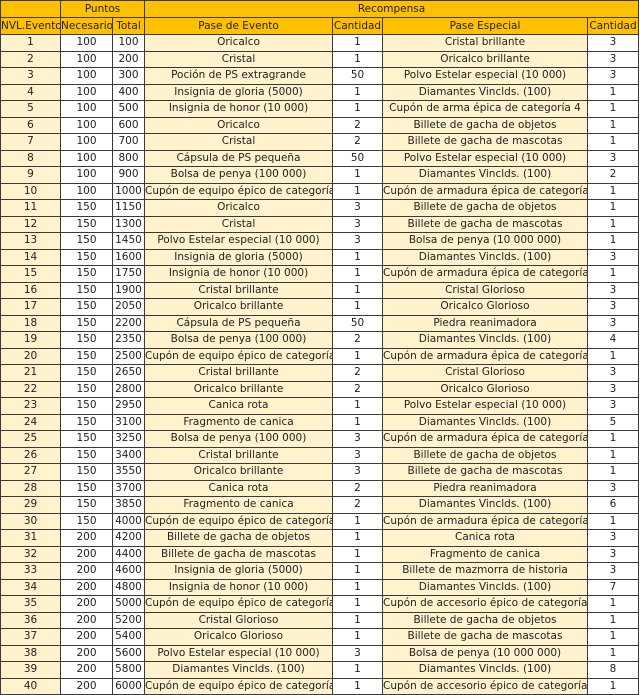  I want to click on cell-total: 5200, so click(128, 620).